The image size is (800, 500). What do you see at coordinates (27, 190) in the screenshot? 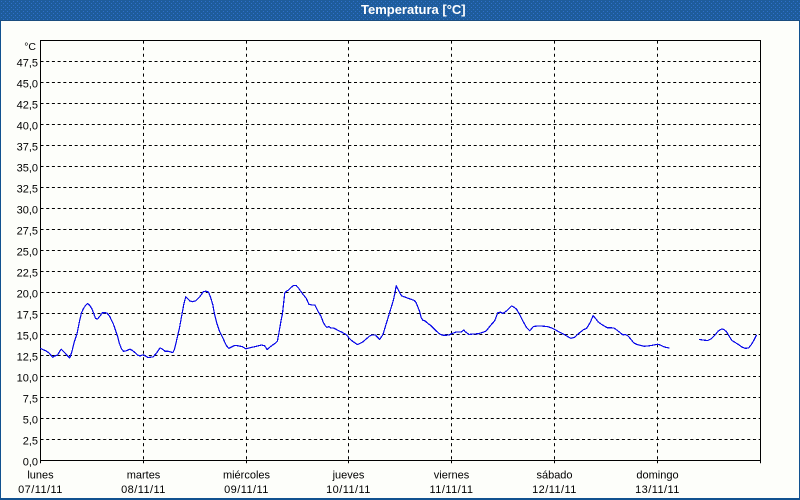
I see `svg-text: 32,5` at bounding box center [27, 190].